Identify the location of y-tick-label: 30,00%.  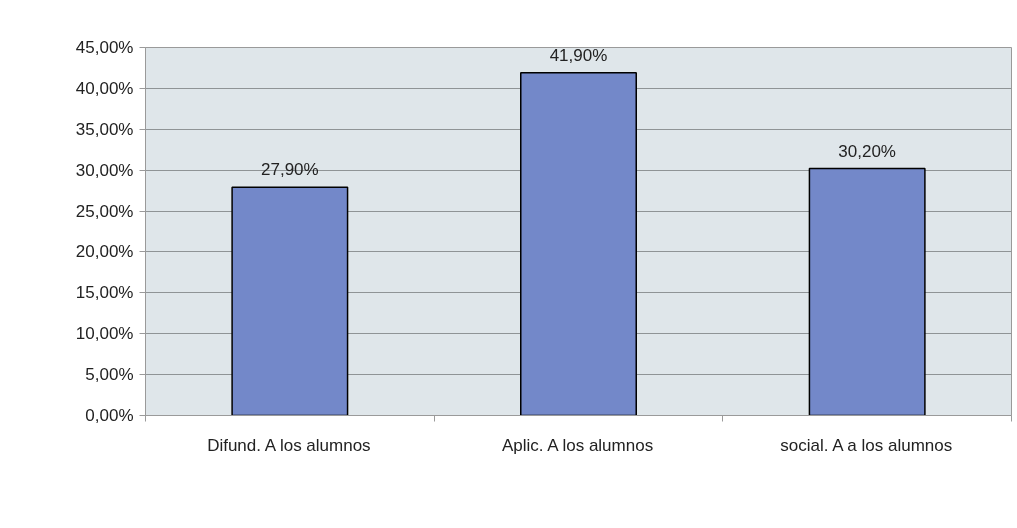
(104, 170).